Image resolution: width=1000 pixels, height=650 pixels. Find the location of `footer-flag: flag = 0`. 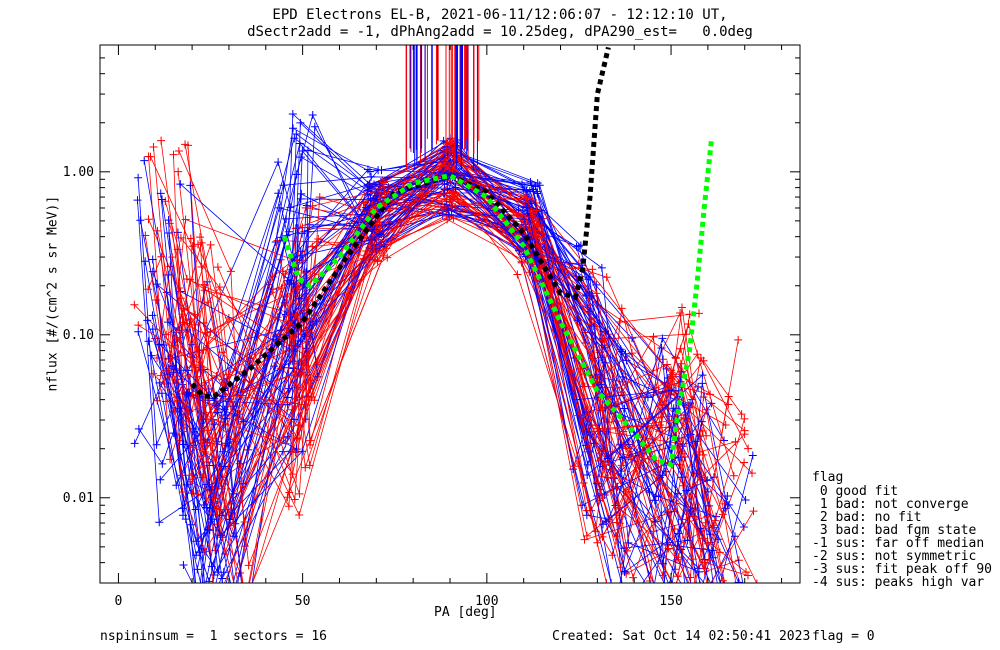

footer-flag: flag = 0 is located at coordinates (843, 636).